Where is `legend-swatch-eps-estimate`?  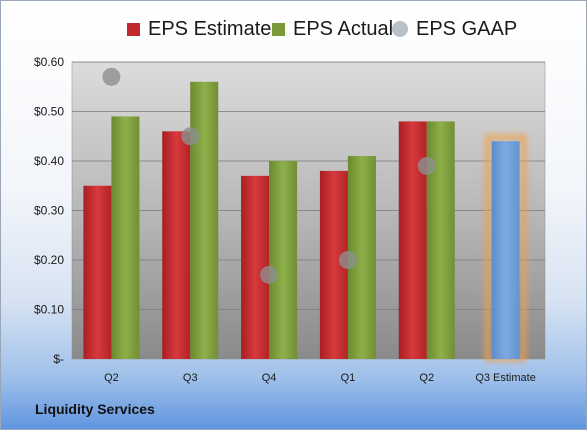
legend-swatch-eps-estimate is located at coordinates (133, 29).